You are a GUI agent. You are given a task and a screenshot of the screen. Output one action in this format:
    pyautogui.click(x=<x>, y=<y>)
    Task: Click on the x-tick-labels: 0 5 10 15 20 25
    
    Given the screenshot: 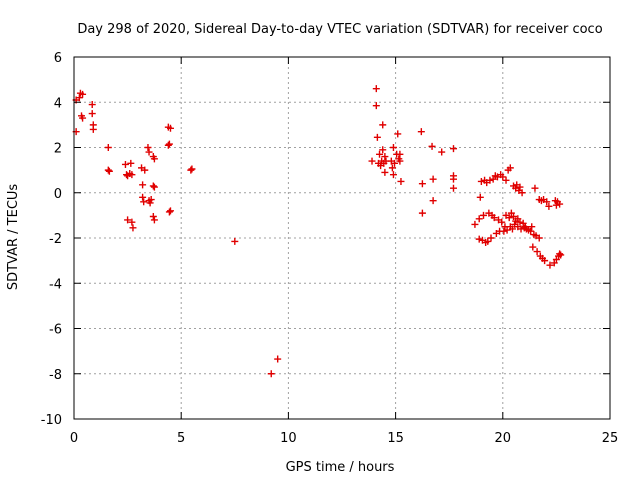 What is the action you would take?
    pyautogui.click(x=344, y=438)
    